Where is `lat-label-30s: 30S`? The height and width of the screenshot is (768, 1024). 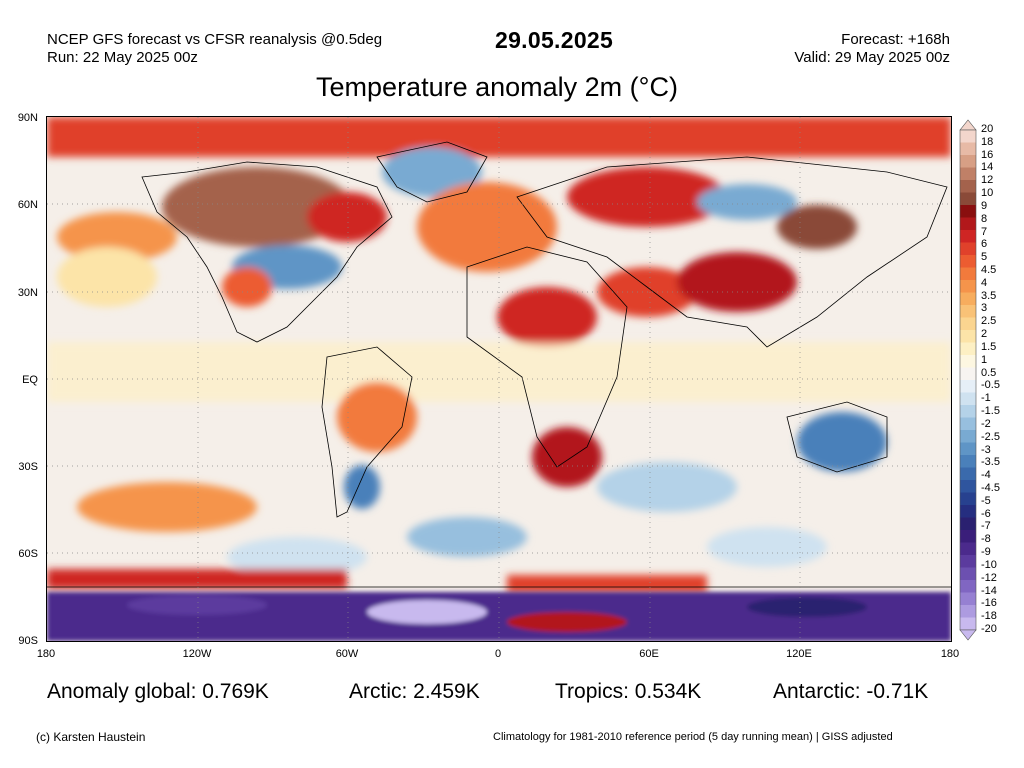
lat-label-30s: 30S is located at coordinates (28, 467).